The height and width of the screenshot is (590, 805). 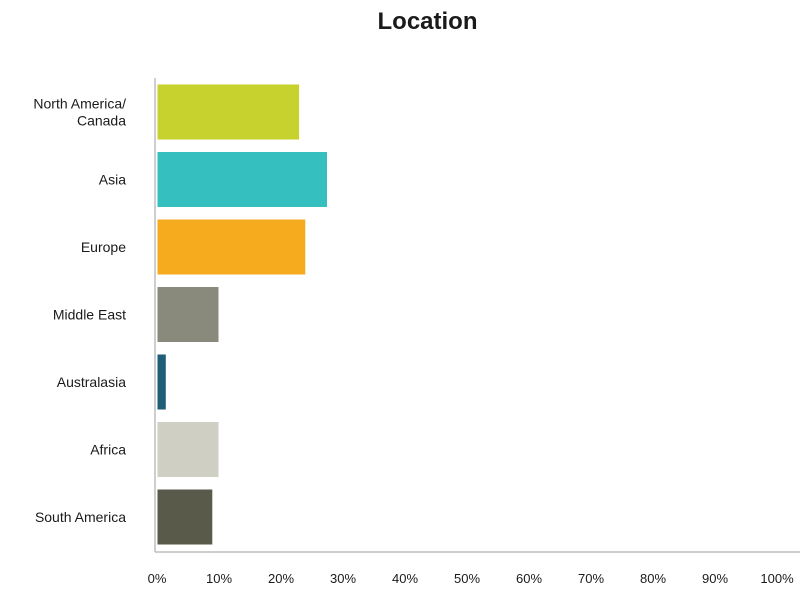 I want to click on category-label-0: North America/Canada, so click(x=79, y=112).